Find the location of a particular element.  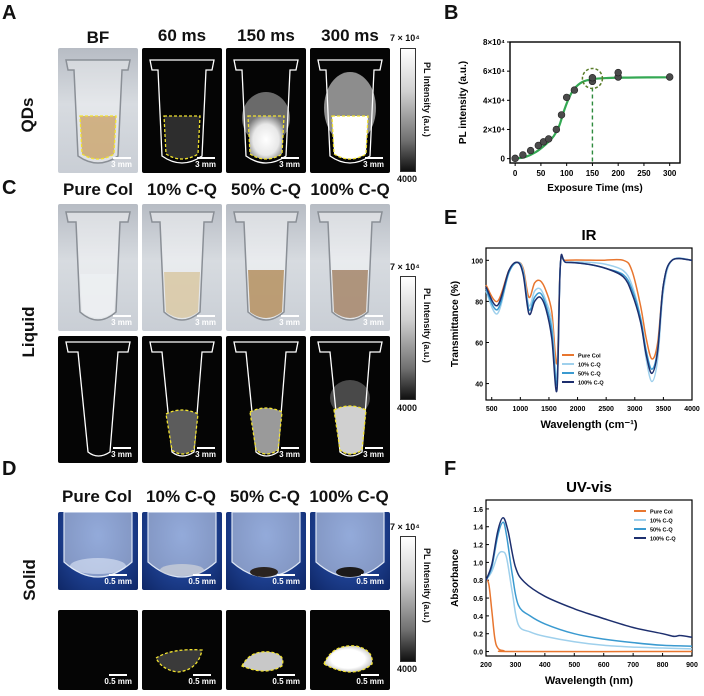

y-tick-label: 1.6 is located at coordinates (478, 510).